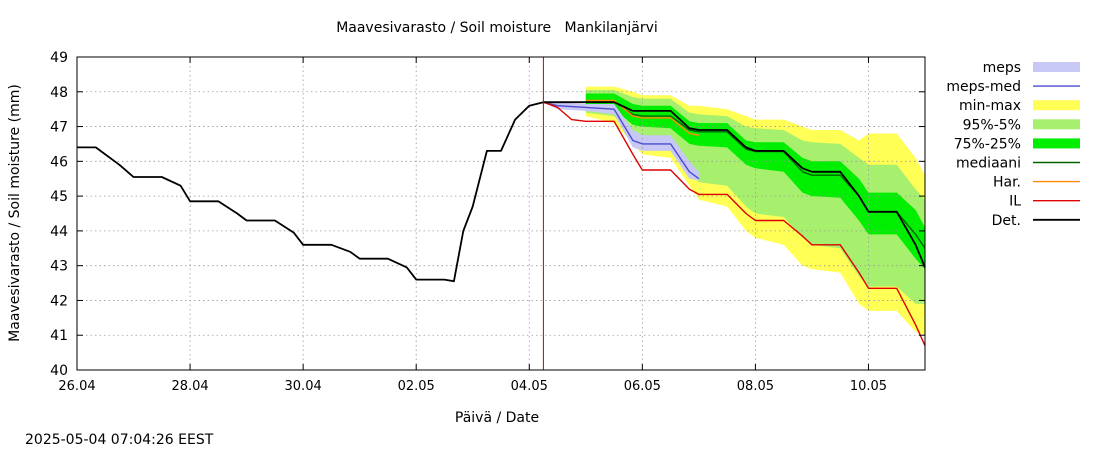 This screenshot has height=450, width=1100. Describe the element at coordinates (868, 386) in the screenshot. I see `x-tick-label: 10.05` at that location.